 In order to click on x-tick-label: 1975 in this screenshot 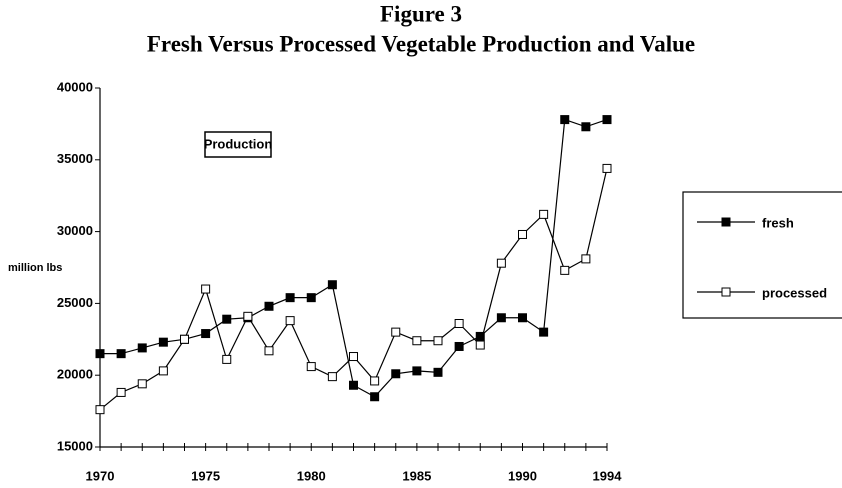, I will do `click(205, 475)`.